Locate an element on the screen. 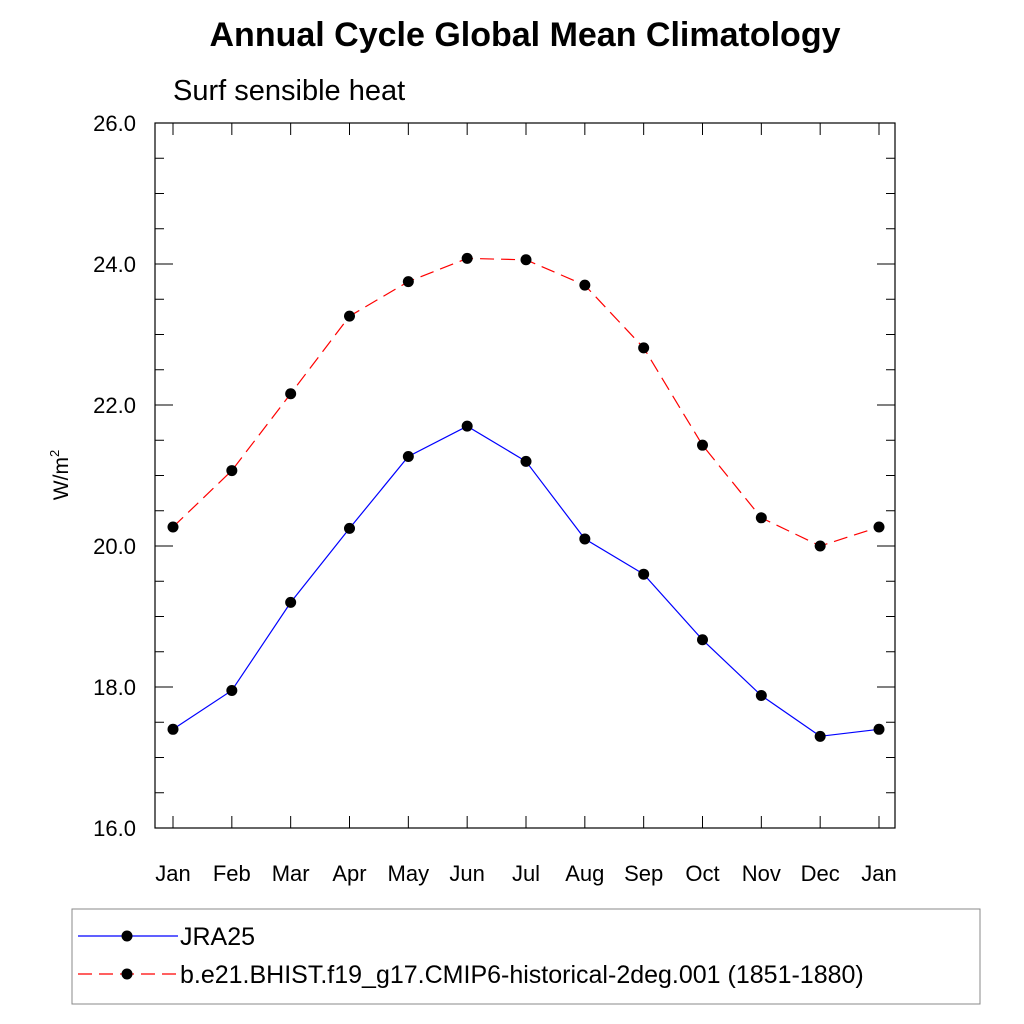 The height and width of the screenshot is (1024, 1024). x-tick-label: Feb is located at coordinates (232, 873).